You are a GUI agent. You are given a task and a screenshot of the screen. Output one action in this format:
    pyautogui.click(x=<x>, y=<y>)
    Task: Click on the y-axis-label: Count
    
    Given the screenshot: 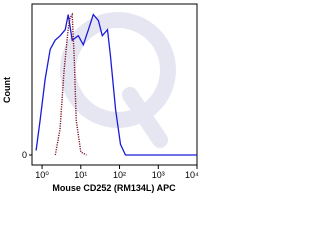 What is the action you would take?
    pyautogui.click(x=7, y=90)
    